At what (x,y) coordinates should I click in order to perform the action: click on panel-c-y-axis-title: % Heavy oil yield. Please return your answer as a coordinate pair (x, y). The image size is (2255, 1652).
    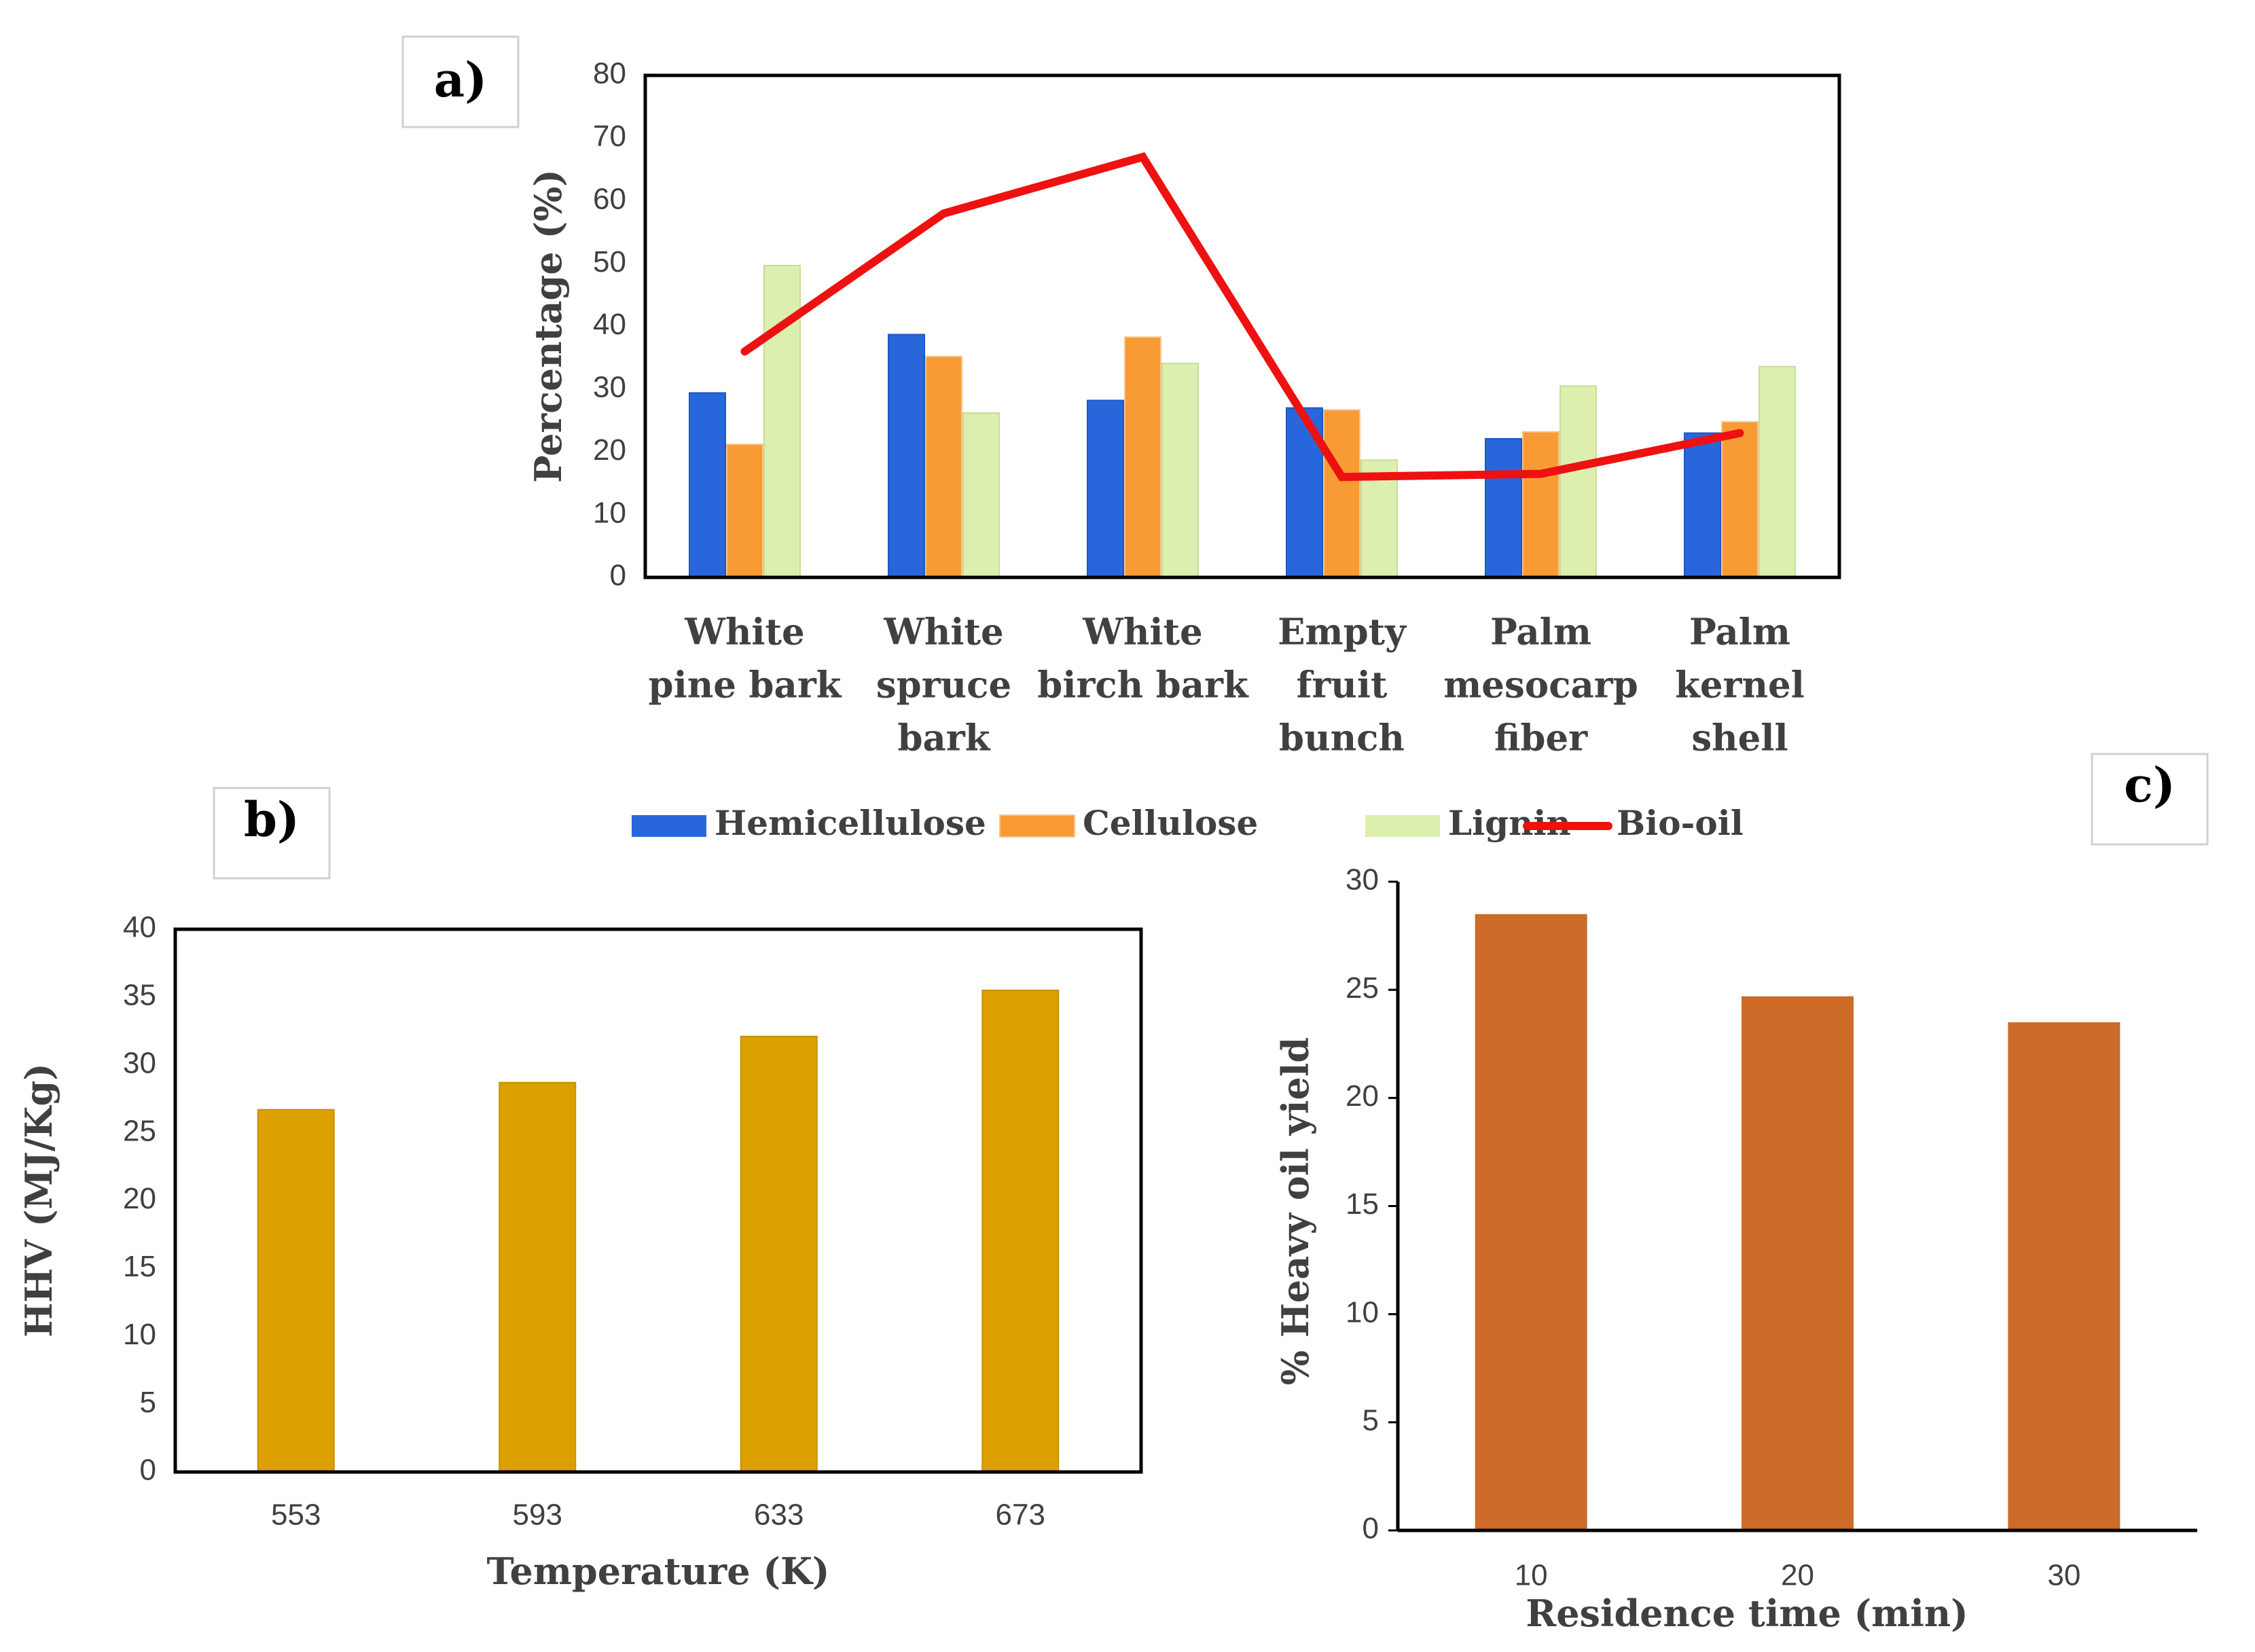
    Looking at the image, I should click on (1295, 1211).